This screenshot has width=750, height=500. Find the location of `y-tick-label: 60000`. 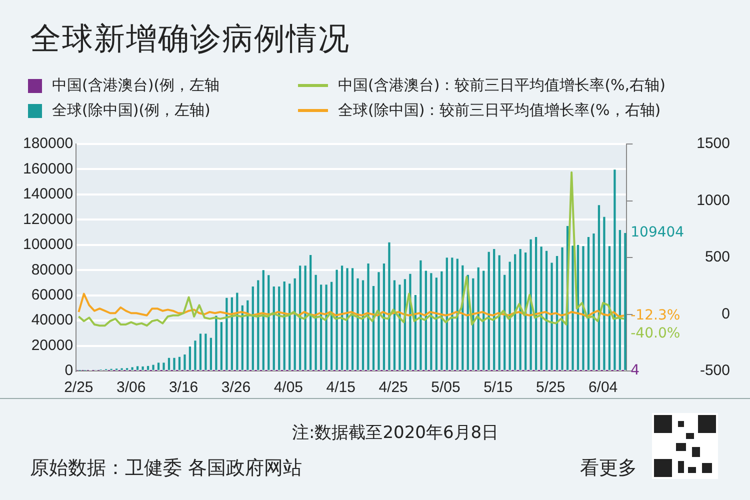

y-tick-label: 60000 is located at coordinates (52, 295).